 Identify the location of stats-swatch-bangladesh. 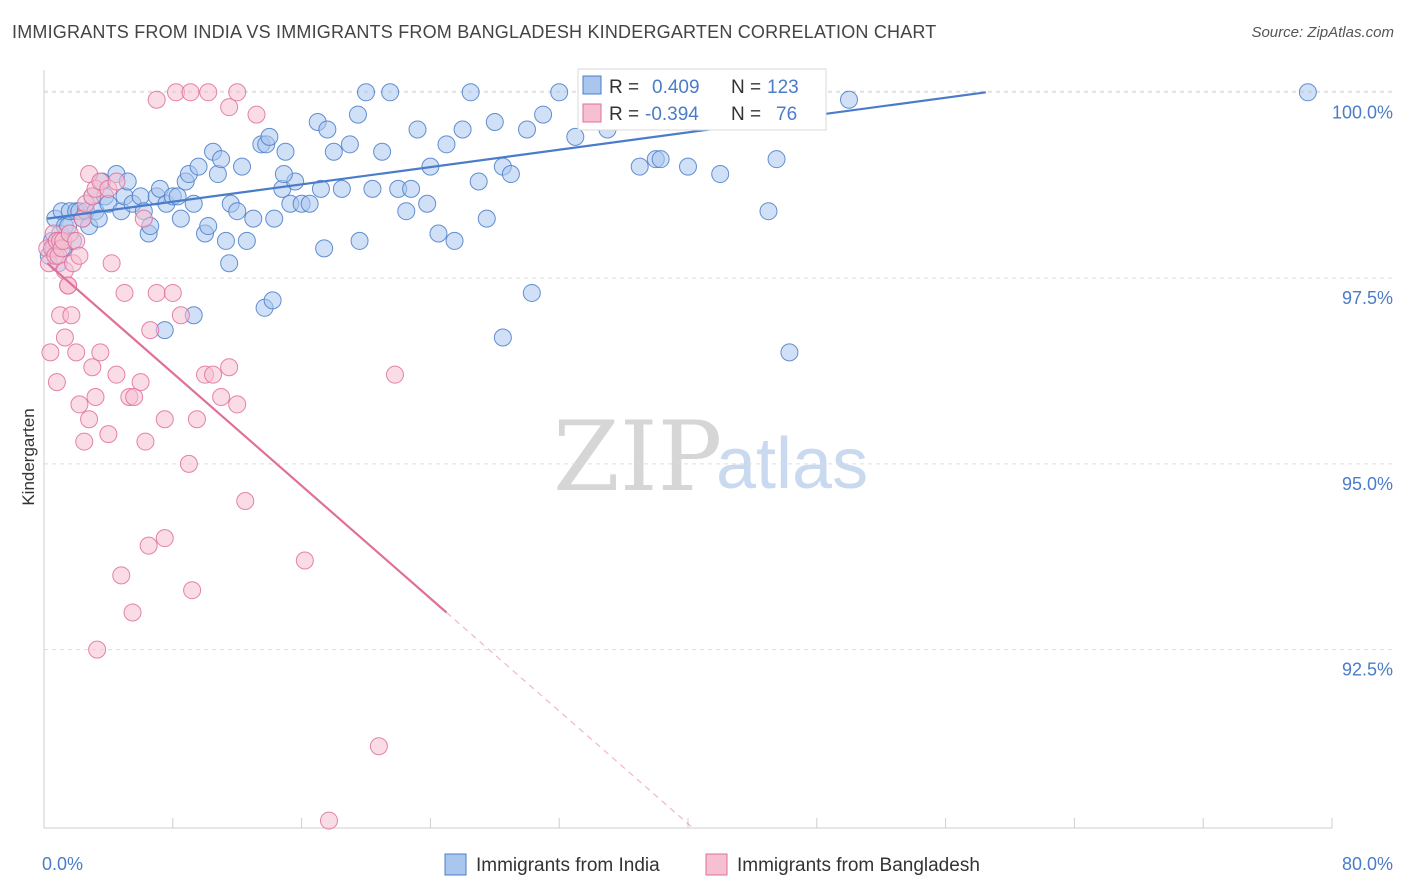
(592, 113).